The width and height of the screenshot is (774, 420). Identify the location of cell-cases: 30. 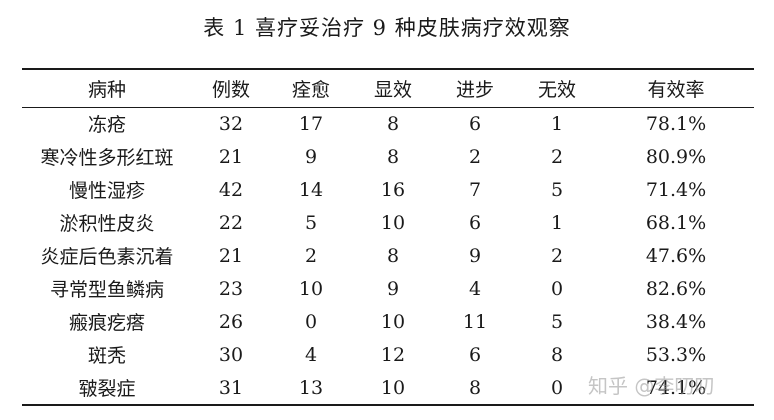
(231, 354).